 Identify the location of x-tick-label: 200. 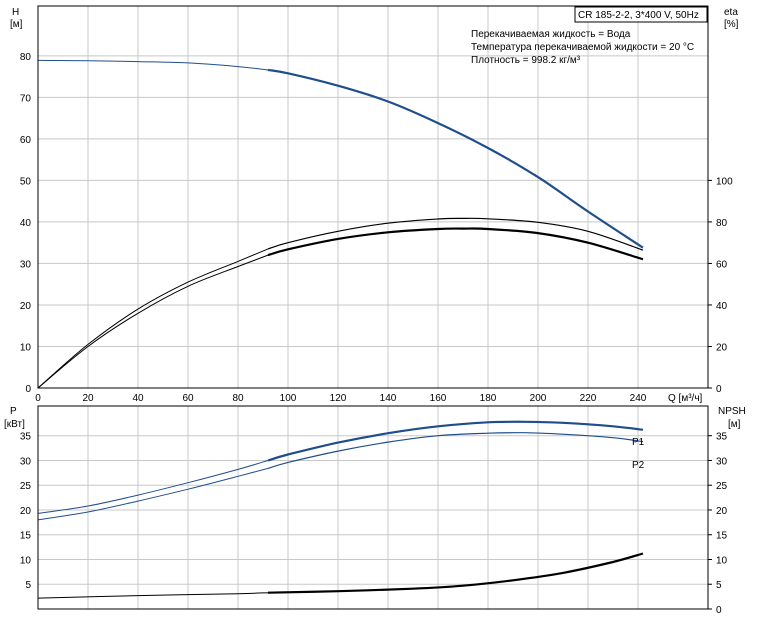
(538, 398).